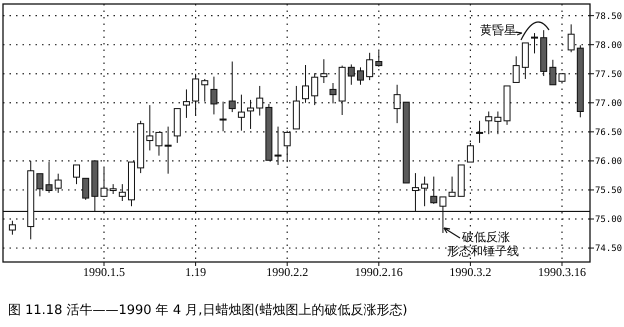 The image size is (624, 327). I want to click on annotation: 形态和锤子线, so click(483, 251).